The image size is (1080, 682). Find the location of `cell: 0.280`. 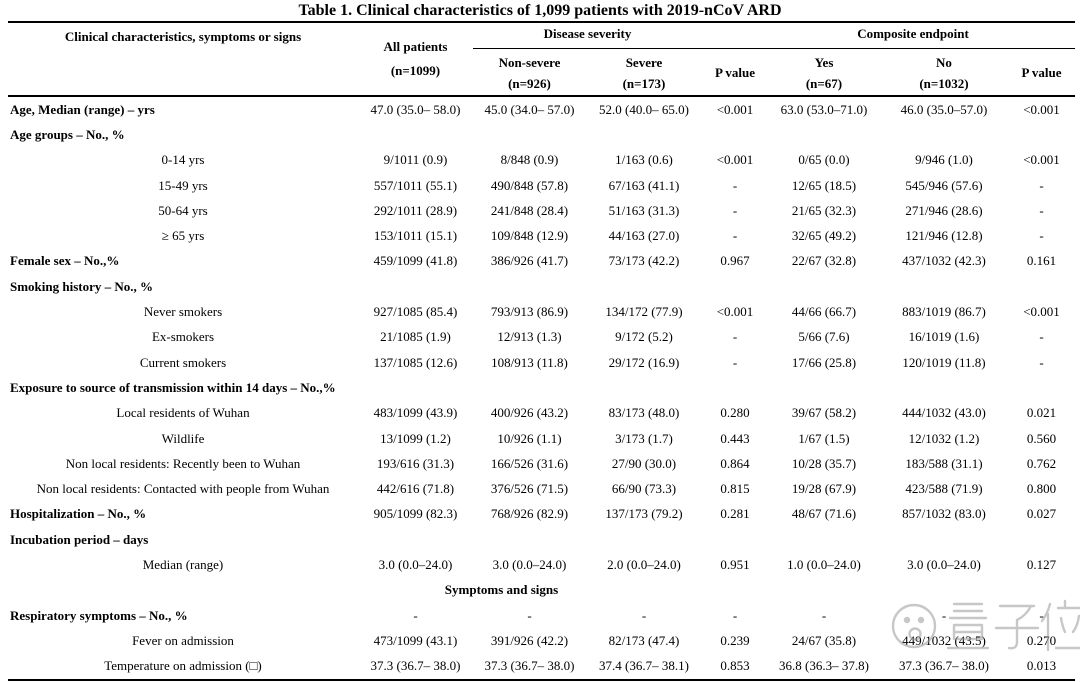

cell: 0.280 is located at coordinates (735, 413).